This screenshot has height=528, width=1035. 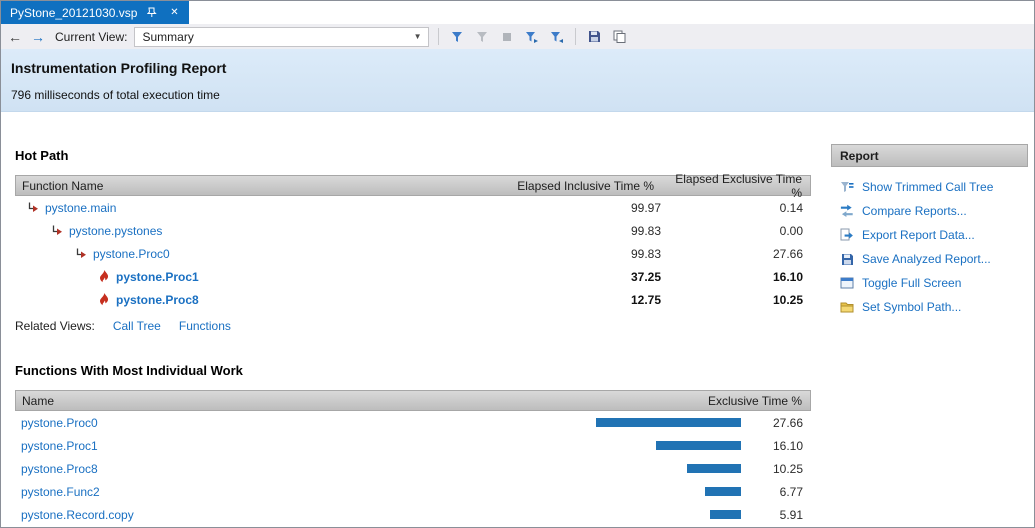 What do you see at coordinates (645, 299) in the screenshot?
I see `inclusive-time-value: 12.75` at bounding box center [645, 299].